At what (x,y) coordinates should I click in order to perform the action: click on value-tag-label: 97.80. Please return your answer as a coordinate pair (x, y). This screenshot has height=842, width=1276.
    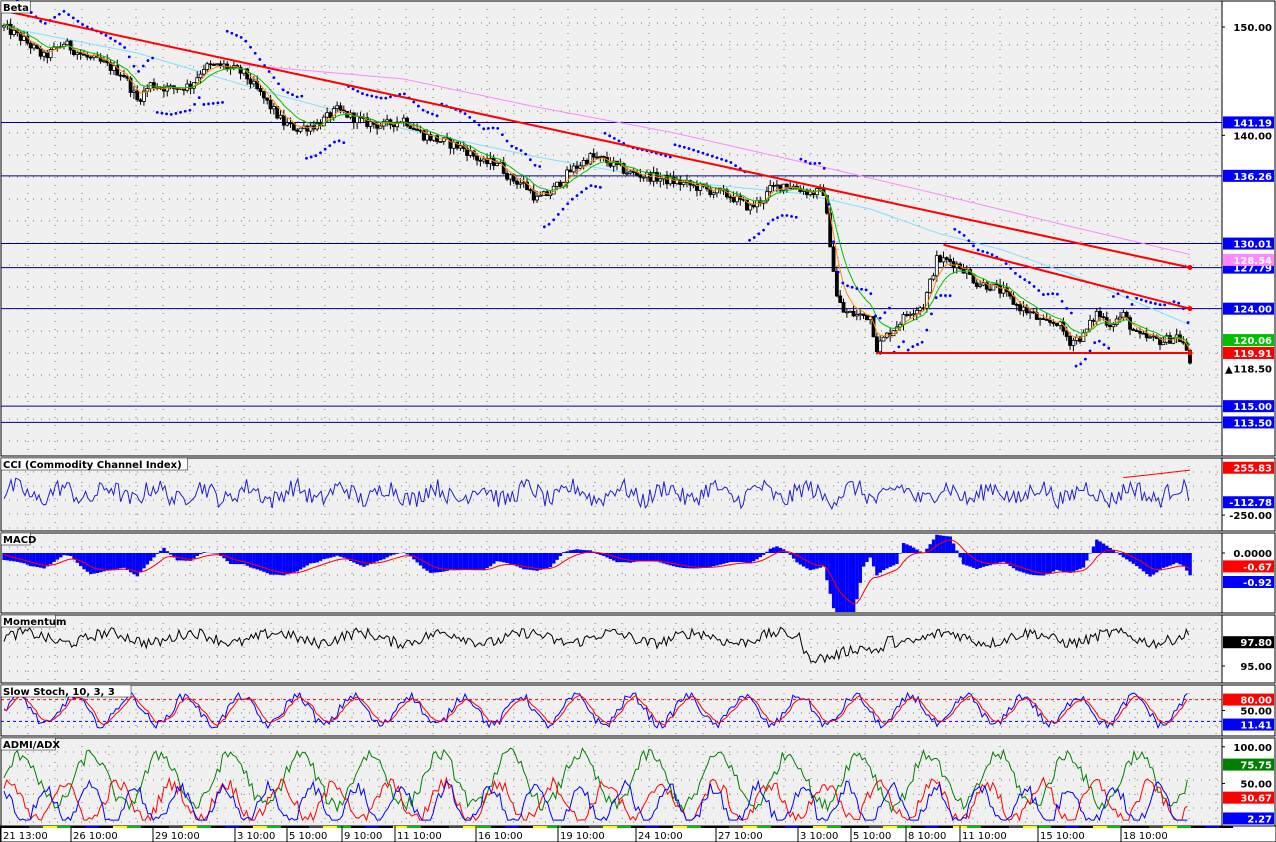
    Looking at the image, I should click on (1256, 643).